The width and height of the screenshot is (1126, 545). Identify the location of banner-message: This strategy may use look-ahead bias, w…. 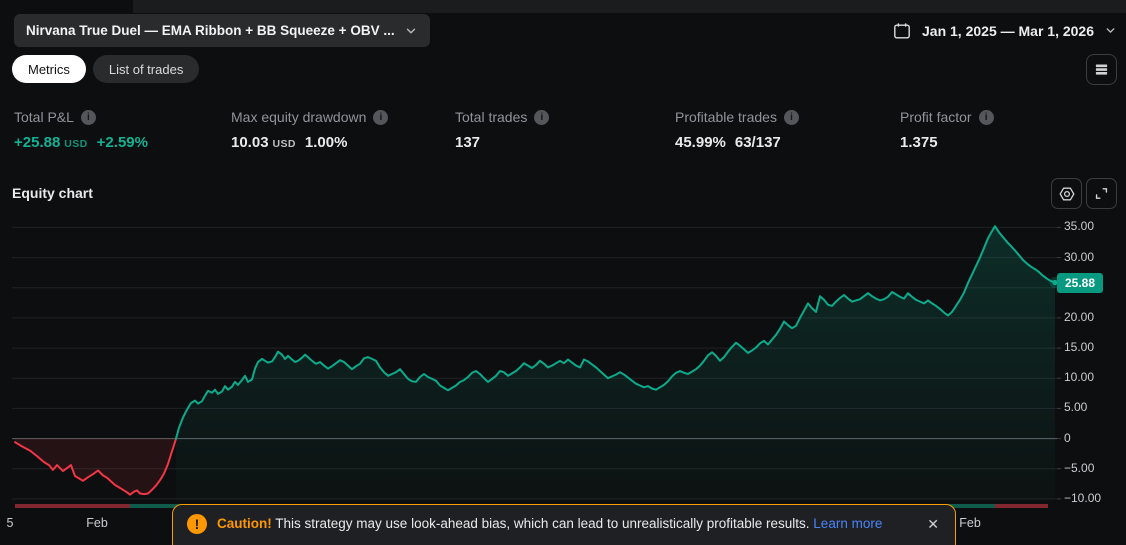
(542, 523).